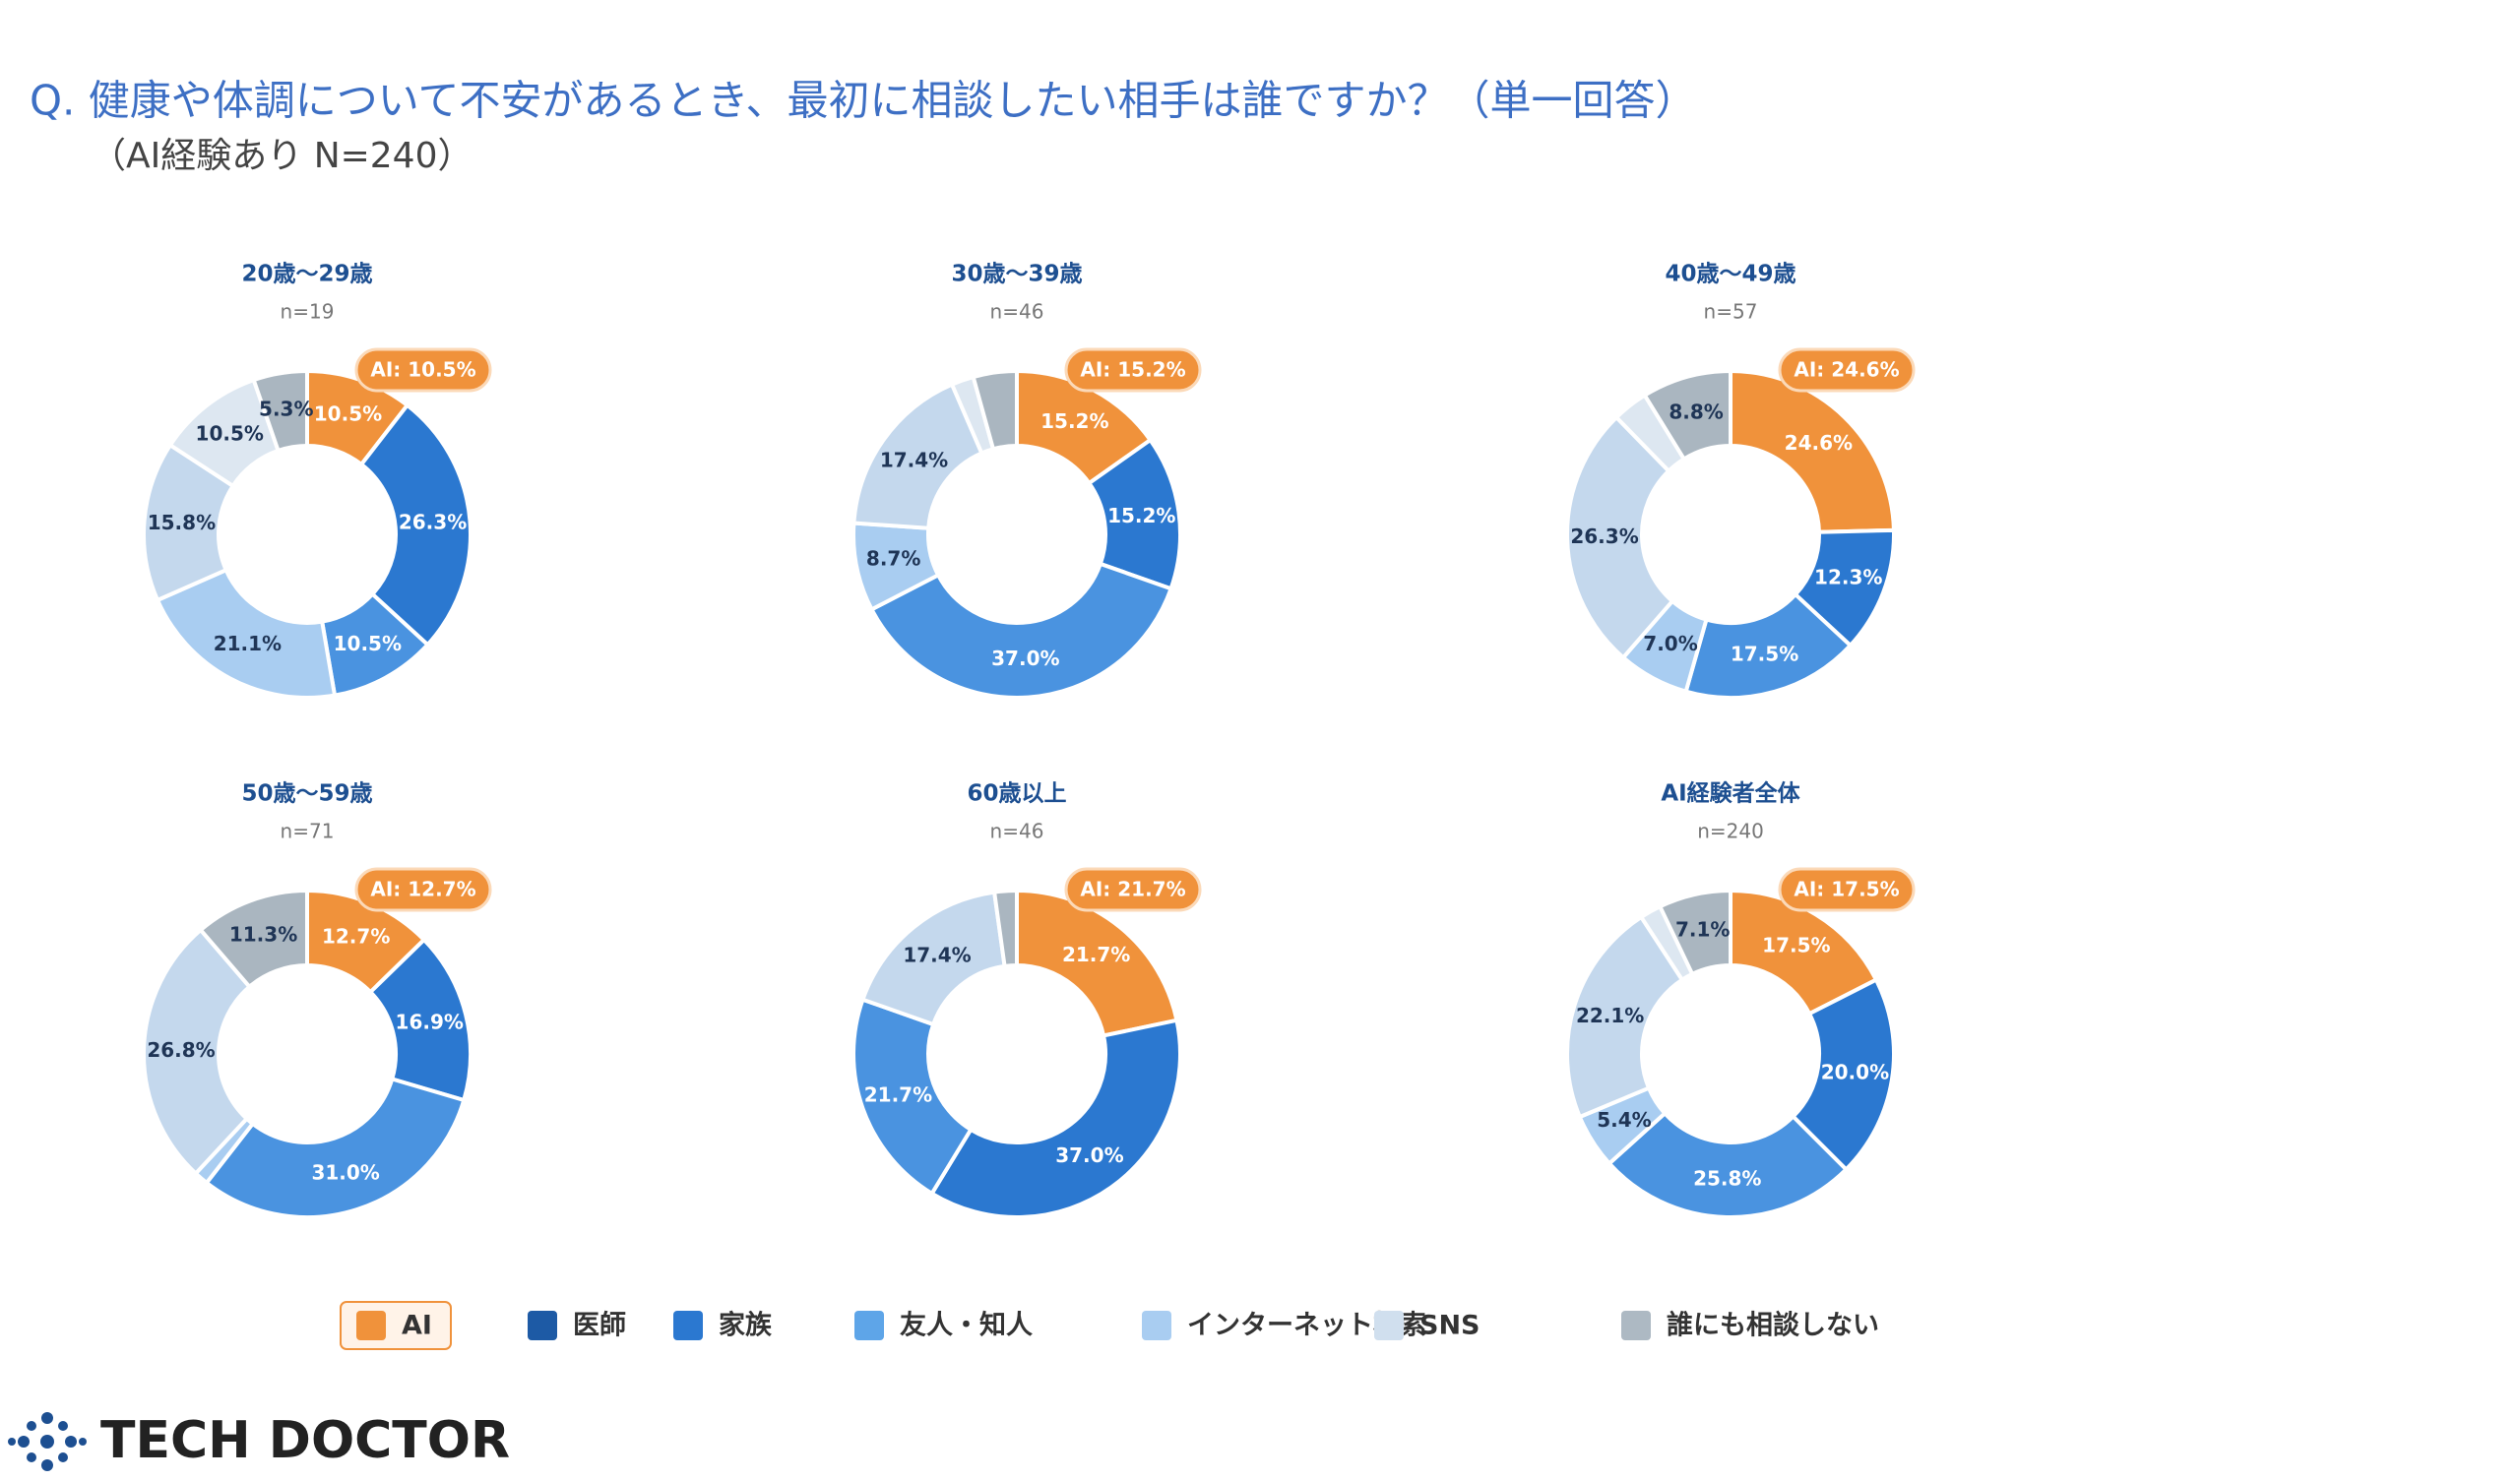 This screenshot has height=1481, width=2520. What do you see at coordinates (1016, 794) in the screenshot?
I see `chart-title: 60歳以上` at bounding box center [1016, 794].